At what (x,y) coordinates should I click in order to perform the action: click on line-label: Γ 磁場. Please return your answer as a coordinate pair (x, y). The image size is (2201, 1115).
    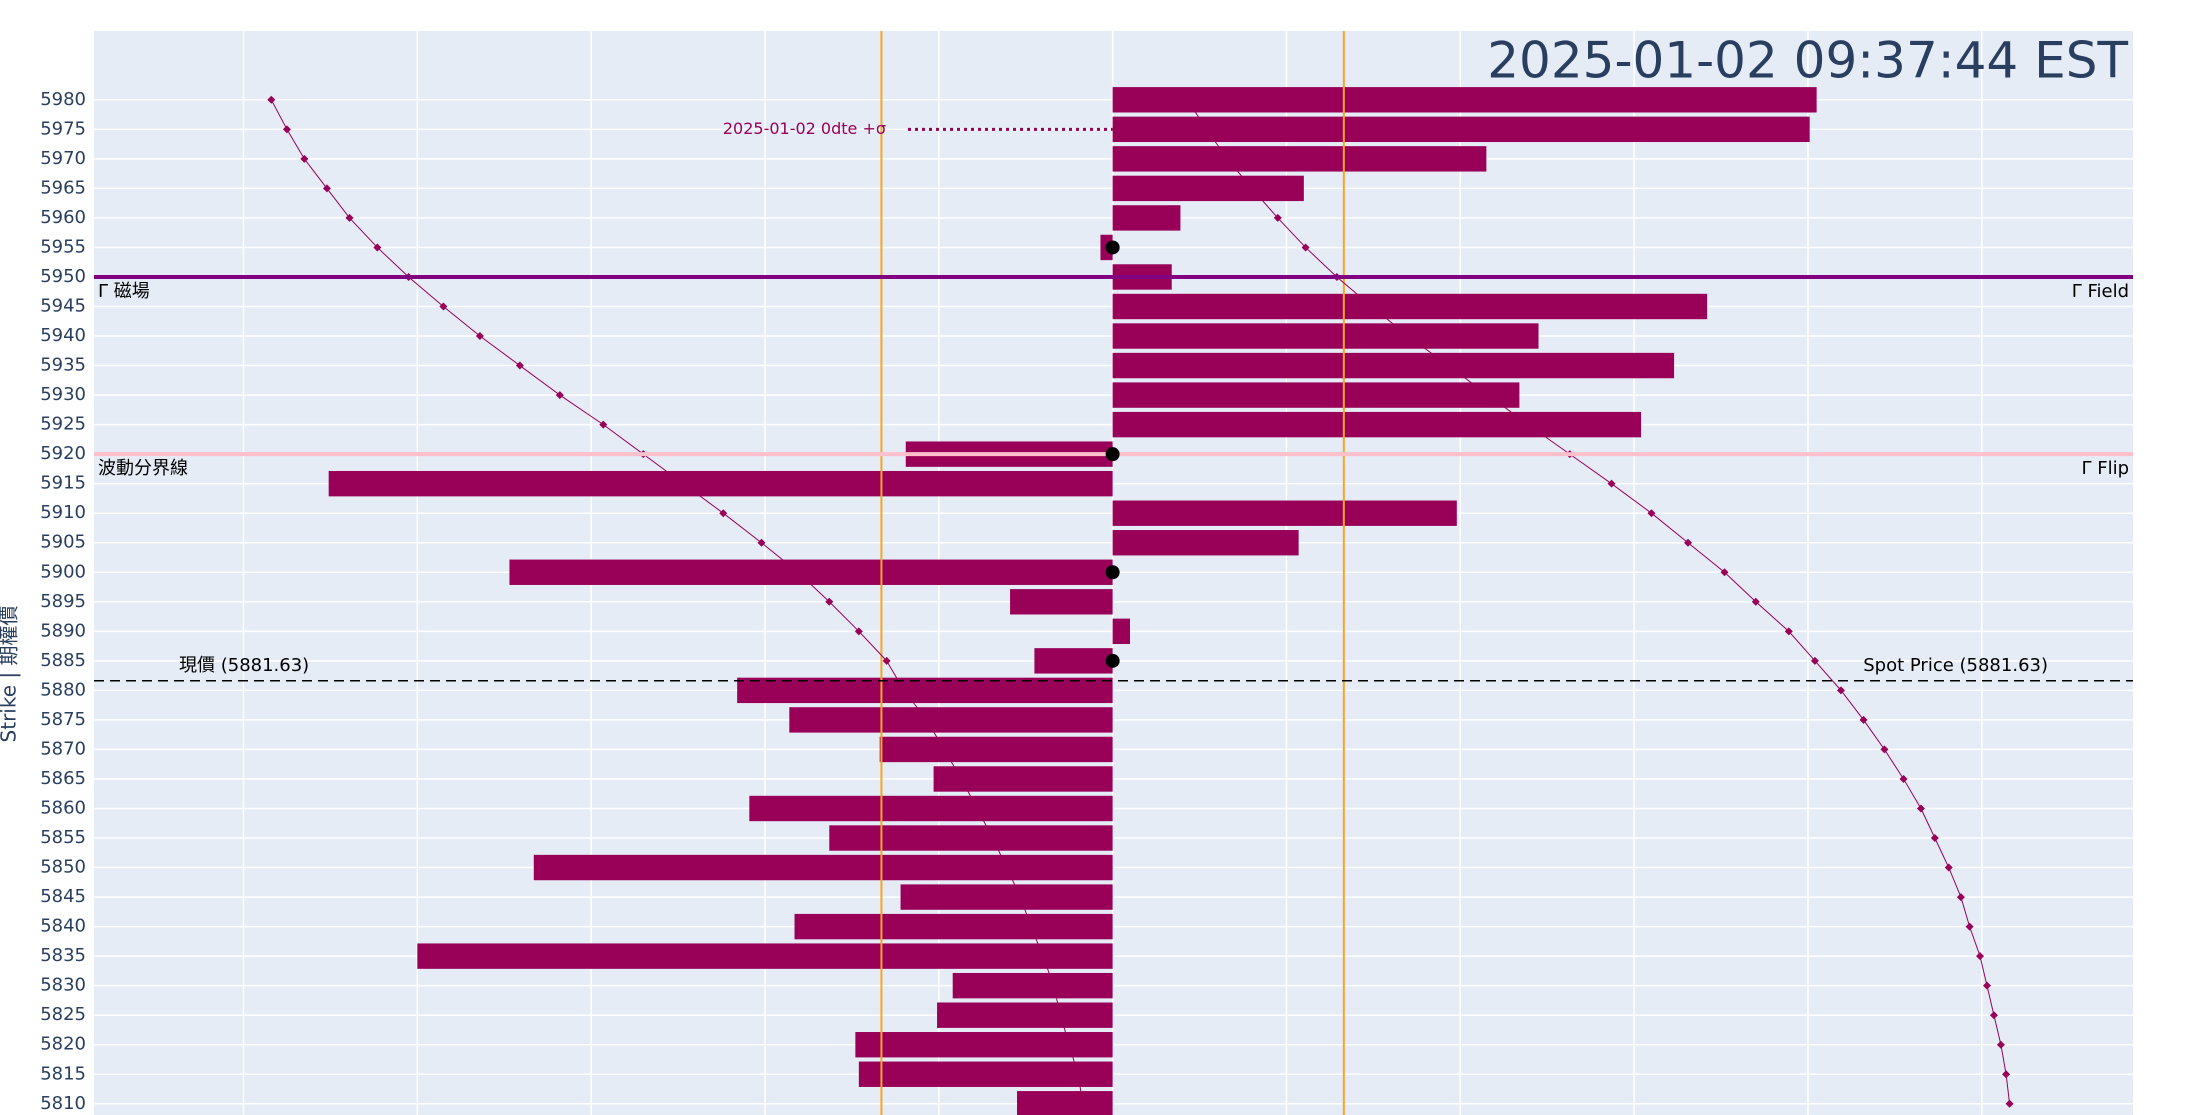
    Looking at the image, I should click on (124, 291).